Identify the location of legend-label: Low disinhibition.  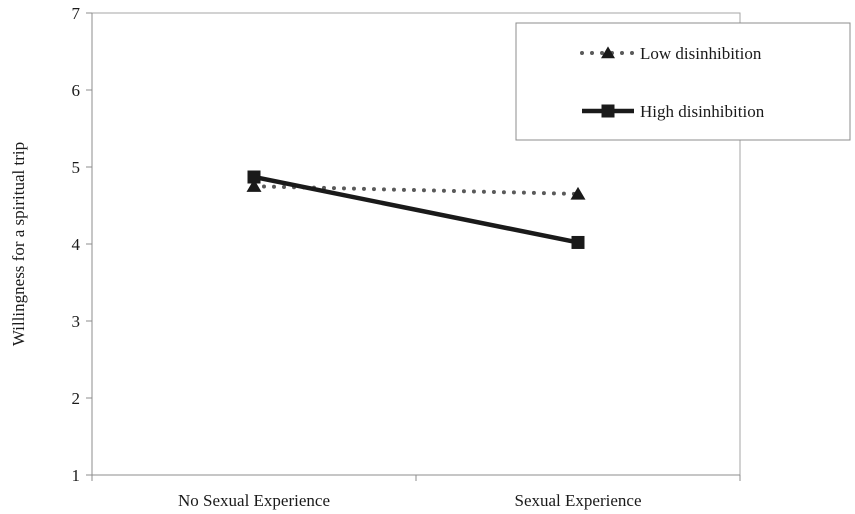
(701, 53).